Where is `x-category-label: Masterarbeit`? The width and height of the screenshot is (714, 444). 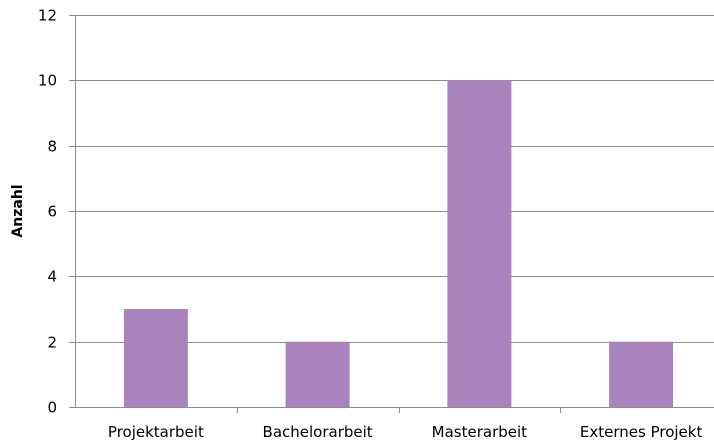
x-category-label: Masterarbeit is located at coordinates (480, 432).